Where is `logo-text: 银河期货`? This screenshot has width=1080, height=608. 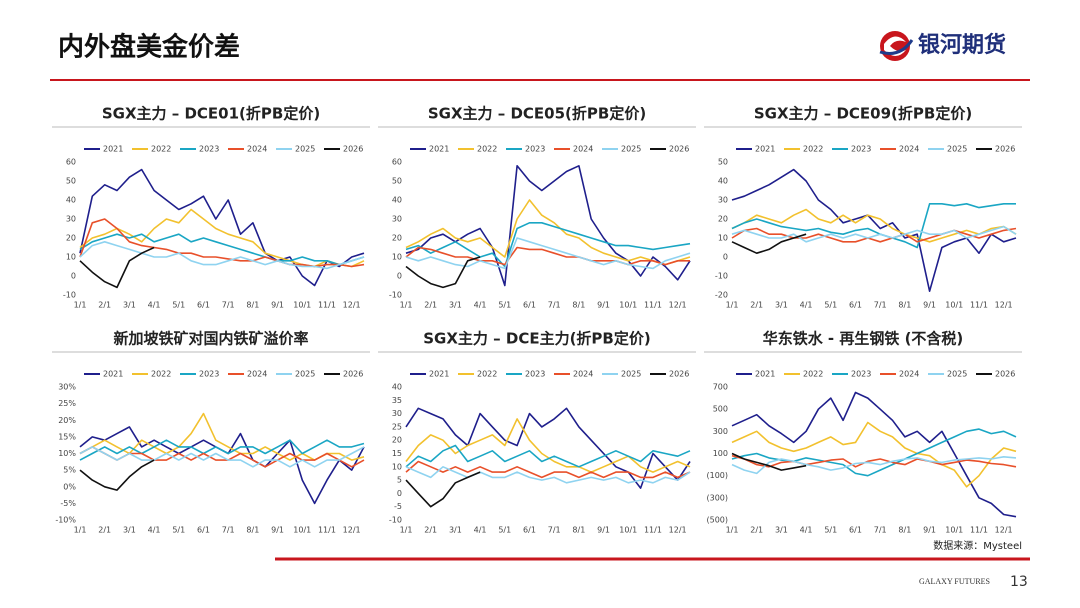
logo-text: 银河期货 is located at coordinates (962, 45).